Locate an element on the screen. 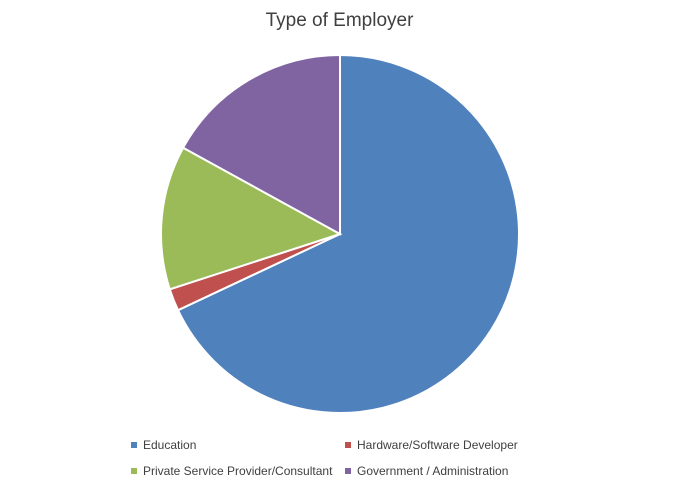 This screenshot has height=484, width=679. legend-item-private-service: Private Service Provider/Consultant is located at coordinates (231, 471).